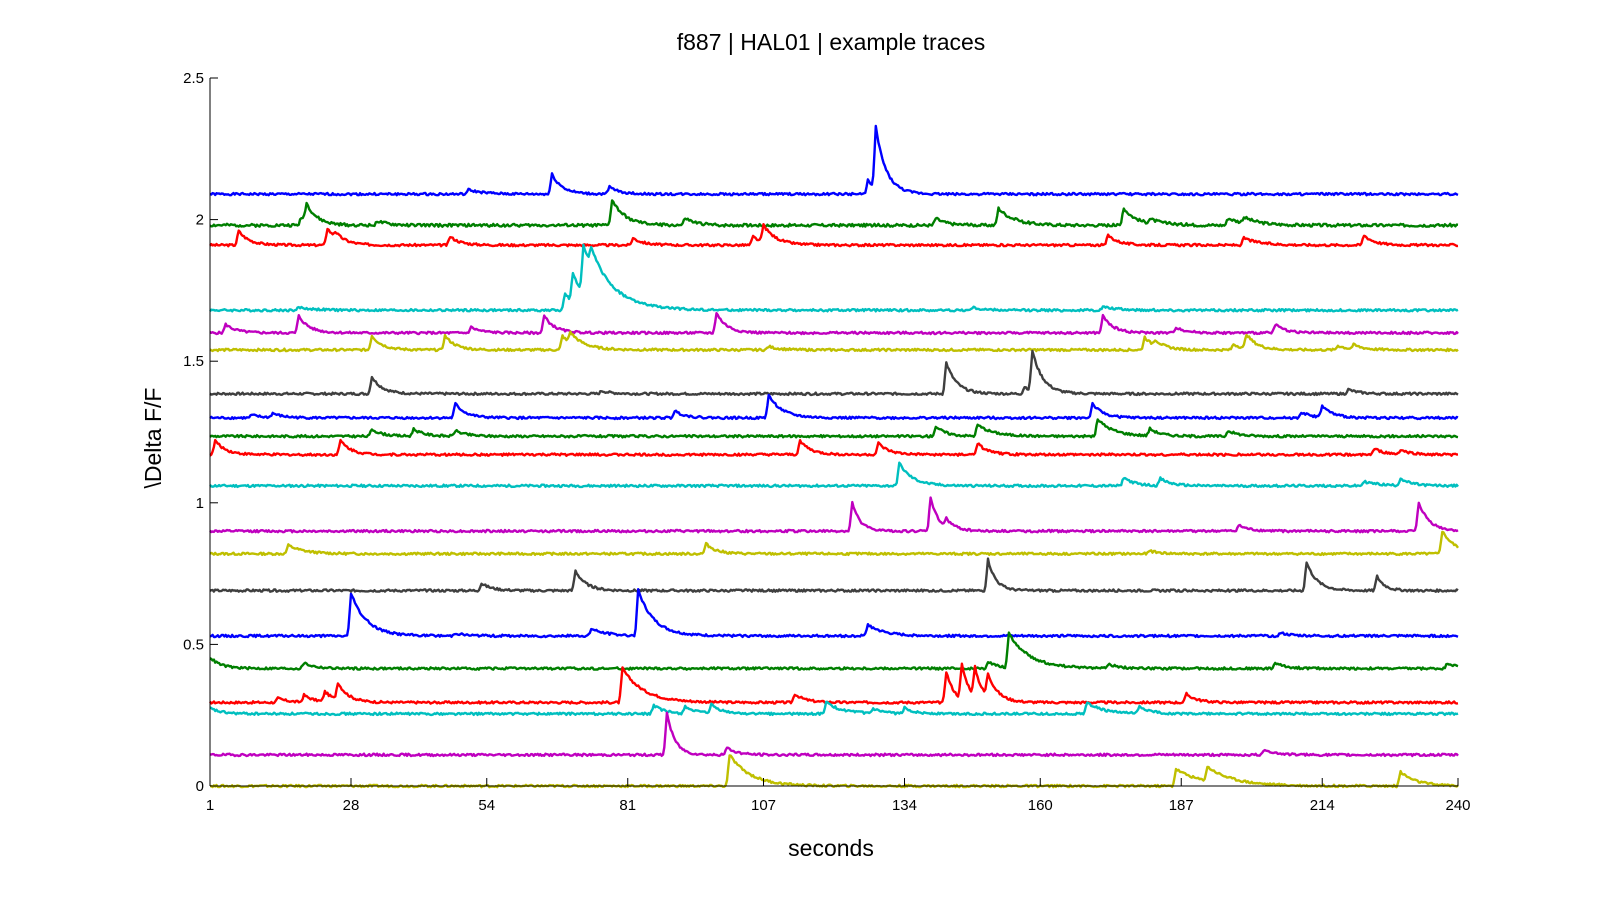 This screenshot has height=900, width=1601. I want to click on x-tick-label: 54, so click(486, 805).